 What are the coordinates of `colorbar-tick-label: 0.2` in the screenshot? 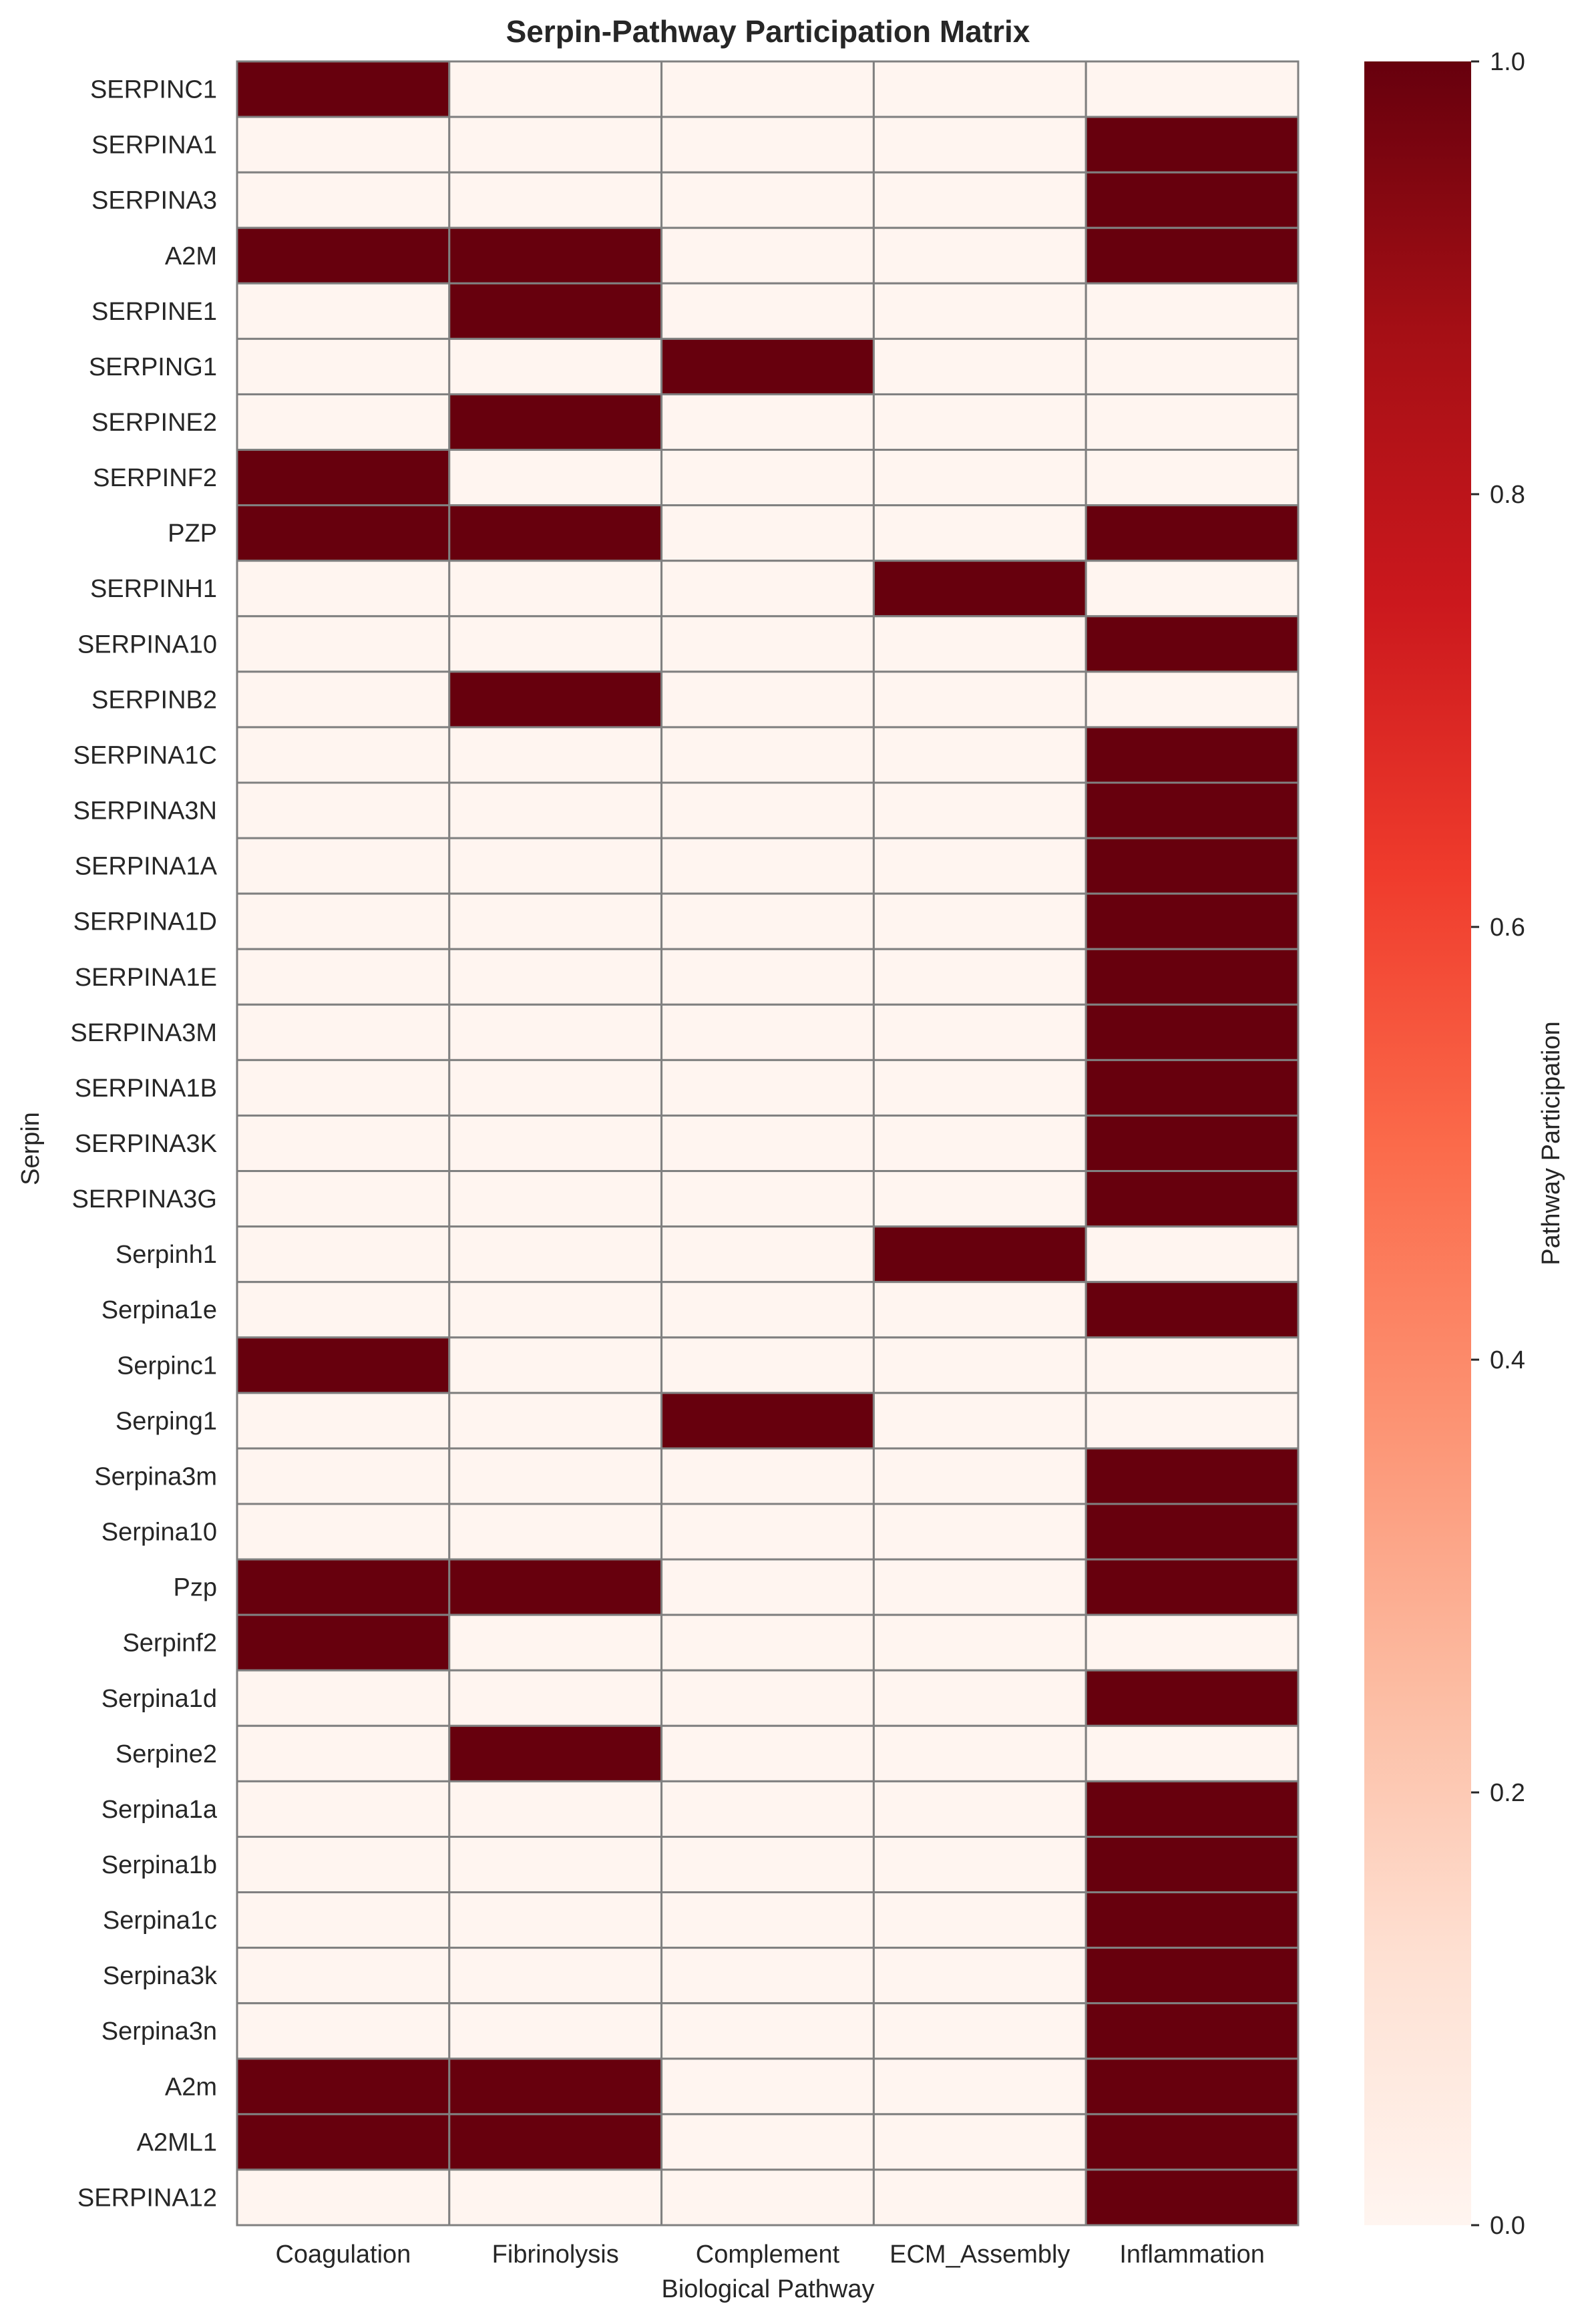 It's located at (1507, 1793).